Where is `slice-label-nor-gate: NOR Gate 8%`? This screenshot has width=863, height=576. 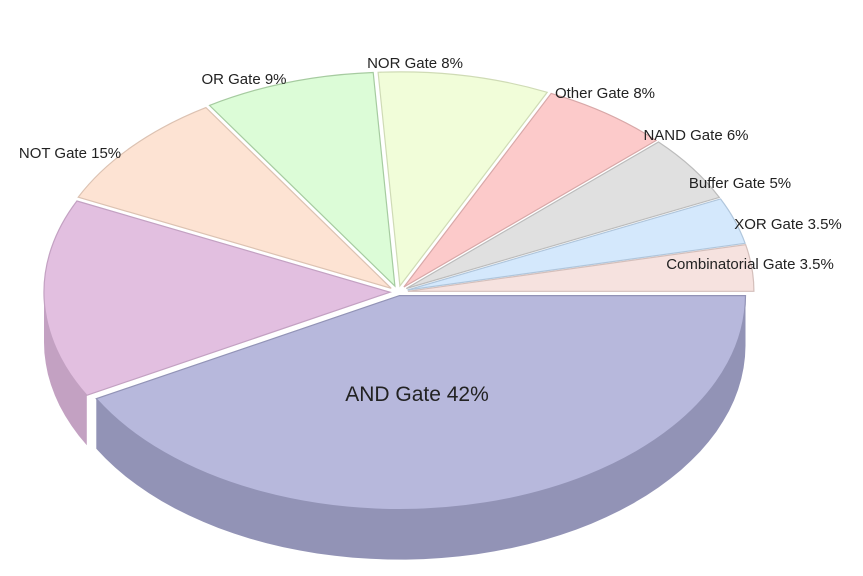
slice-label-nor-gate: NOR Gate 8% is located at coordinates (415, 63).